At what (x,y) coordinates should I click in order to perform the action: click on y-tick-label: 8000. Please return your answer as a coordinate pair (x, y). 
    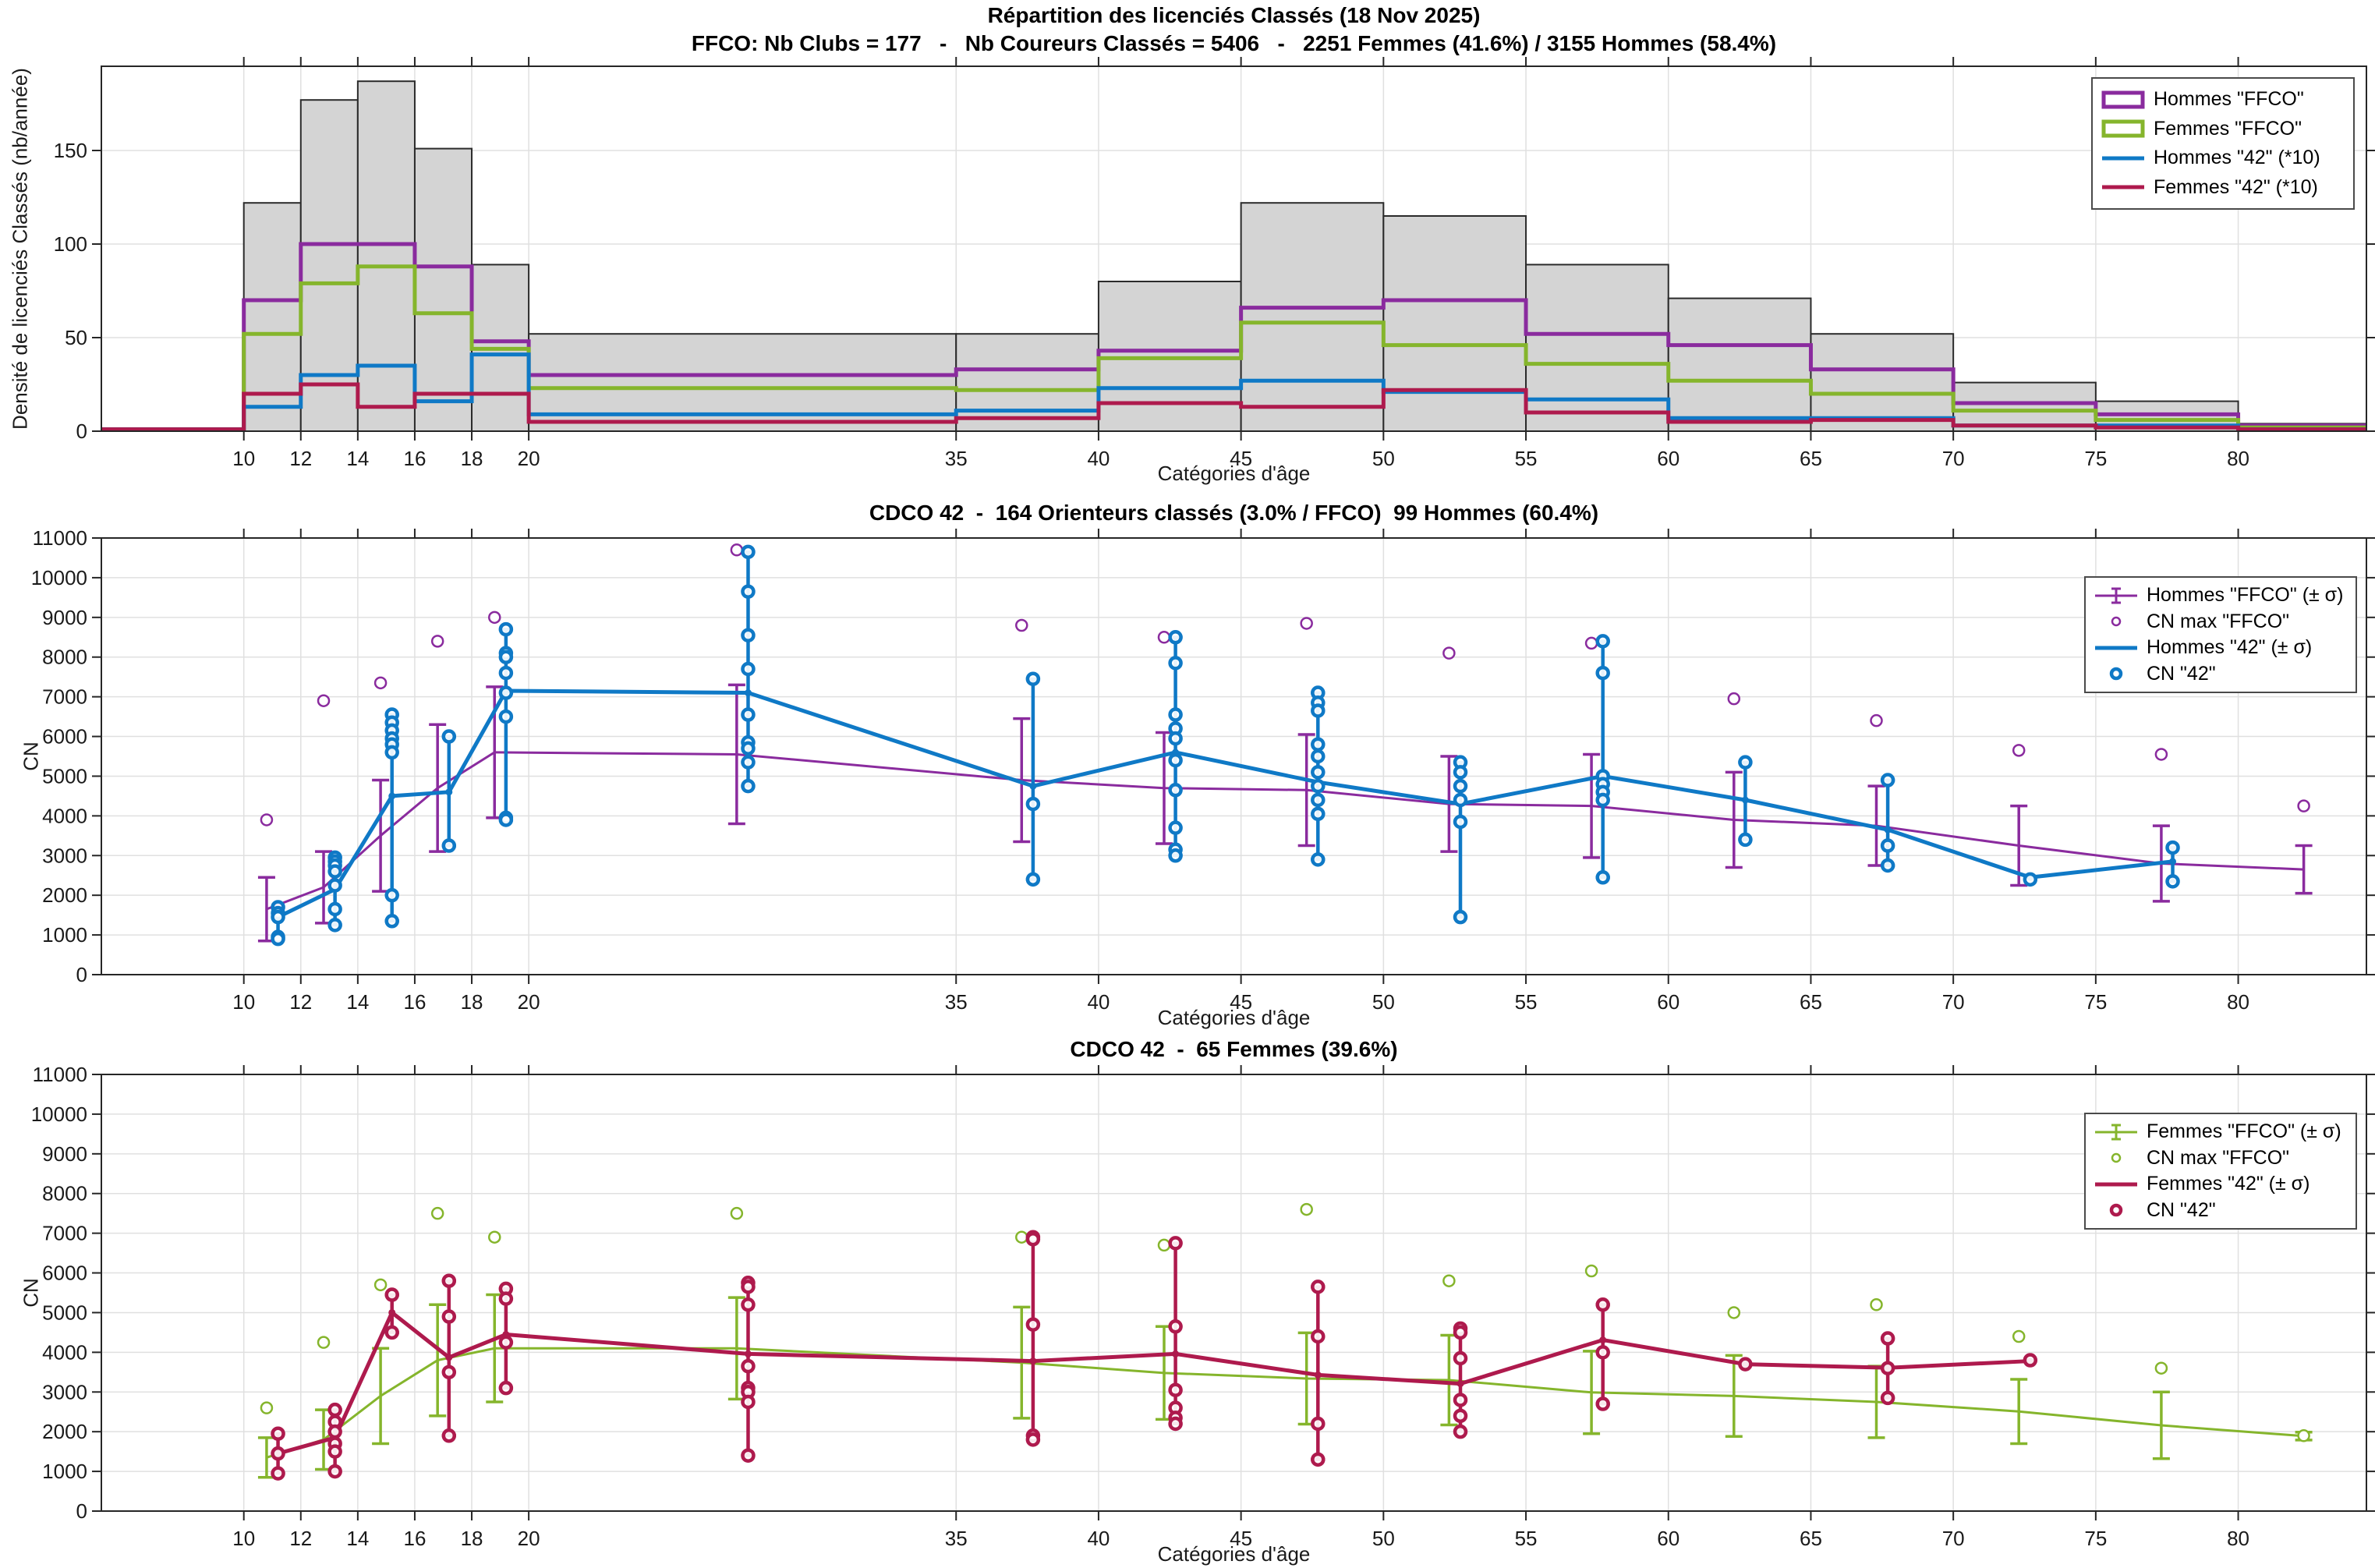
    Looking at the image, I should click on (64, 657).